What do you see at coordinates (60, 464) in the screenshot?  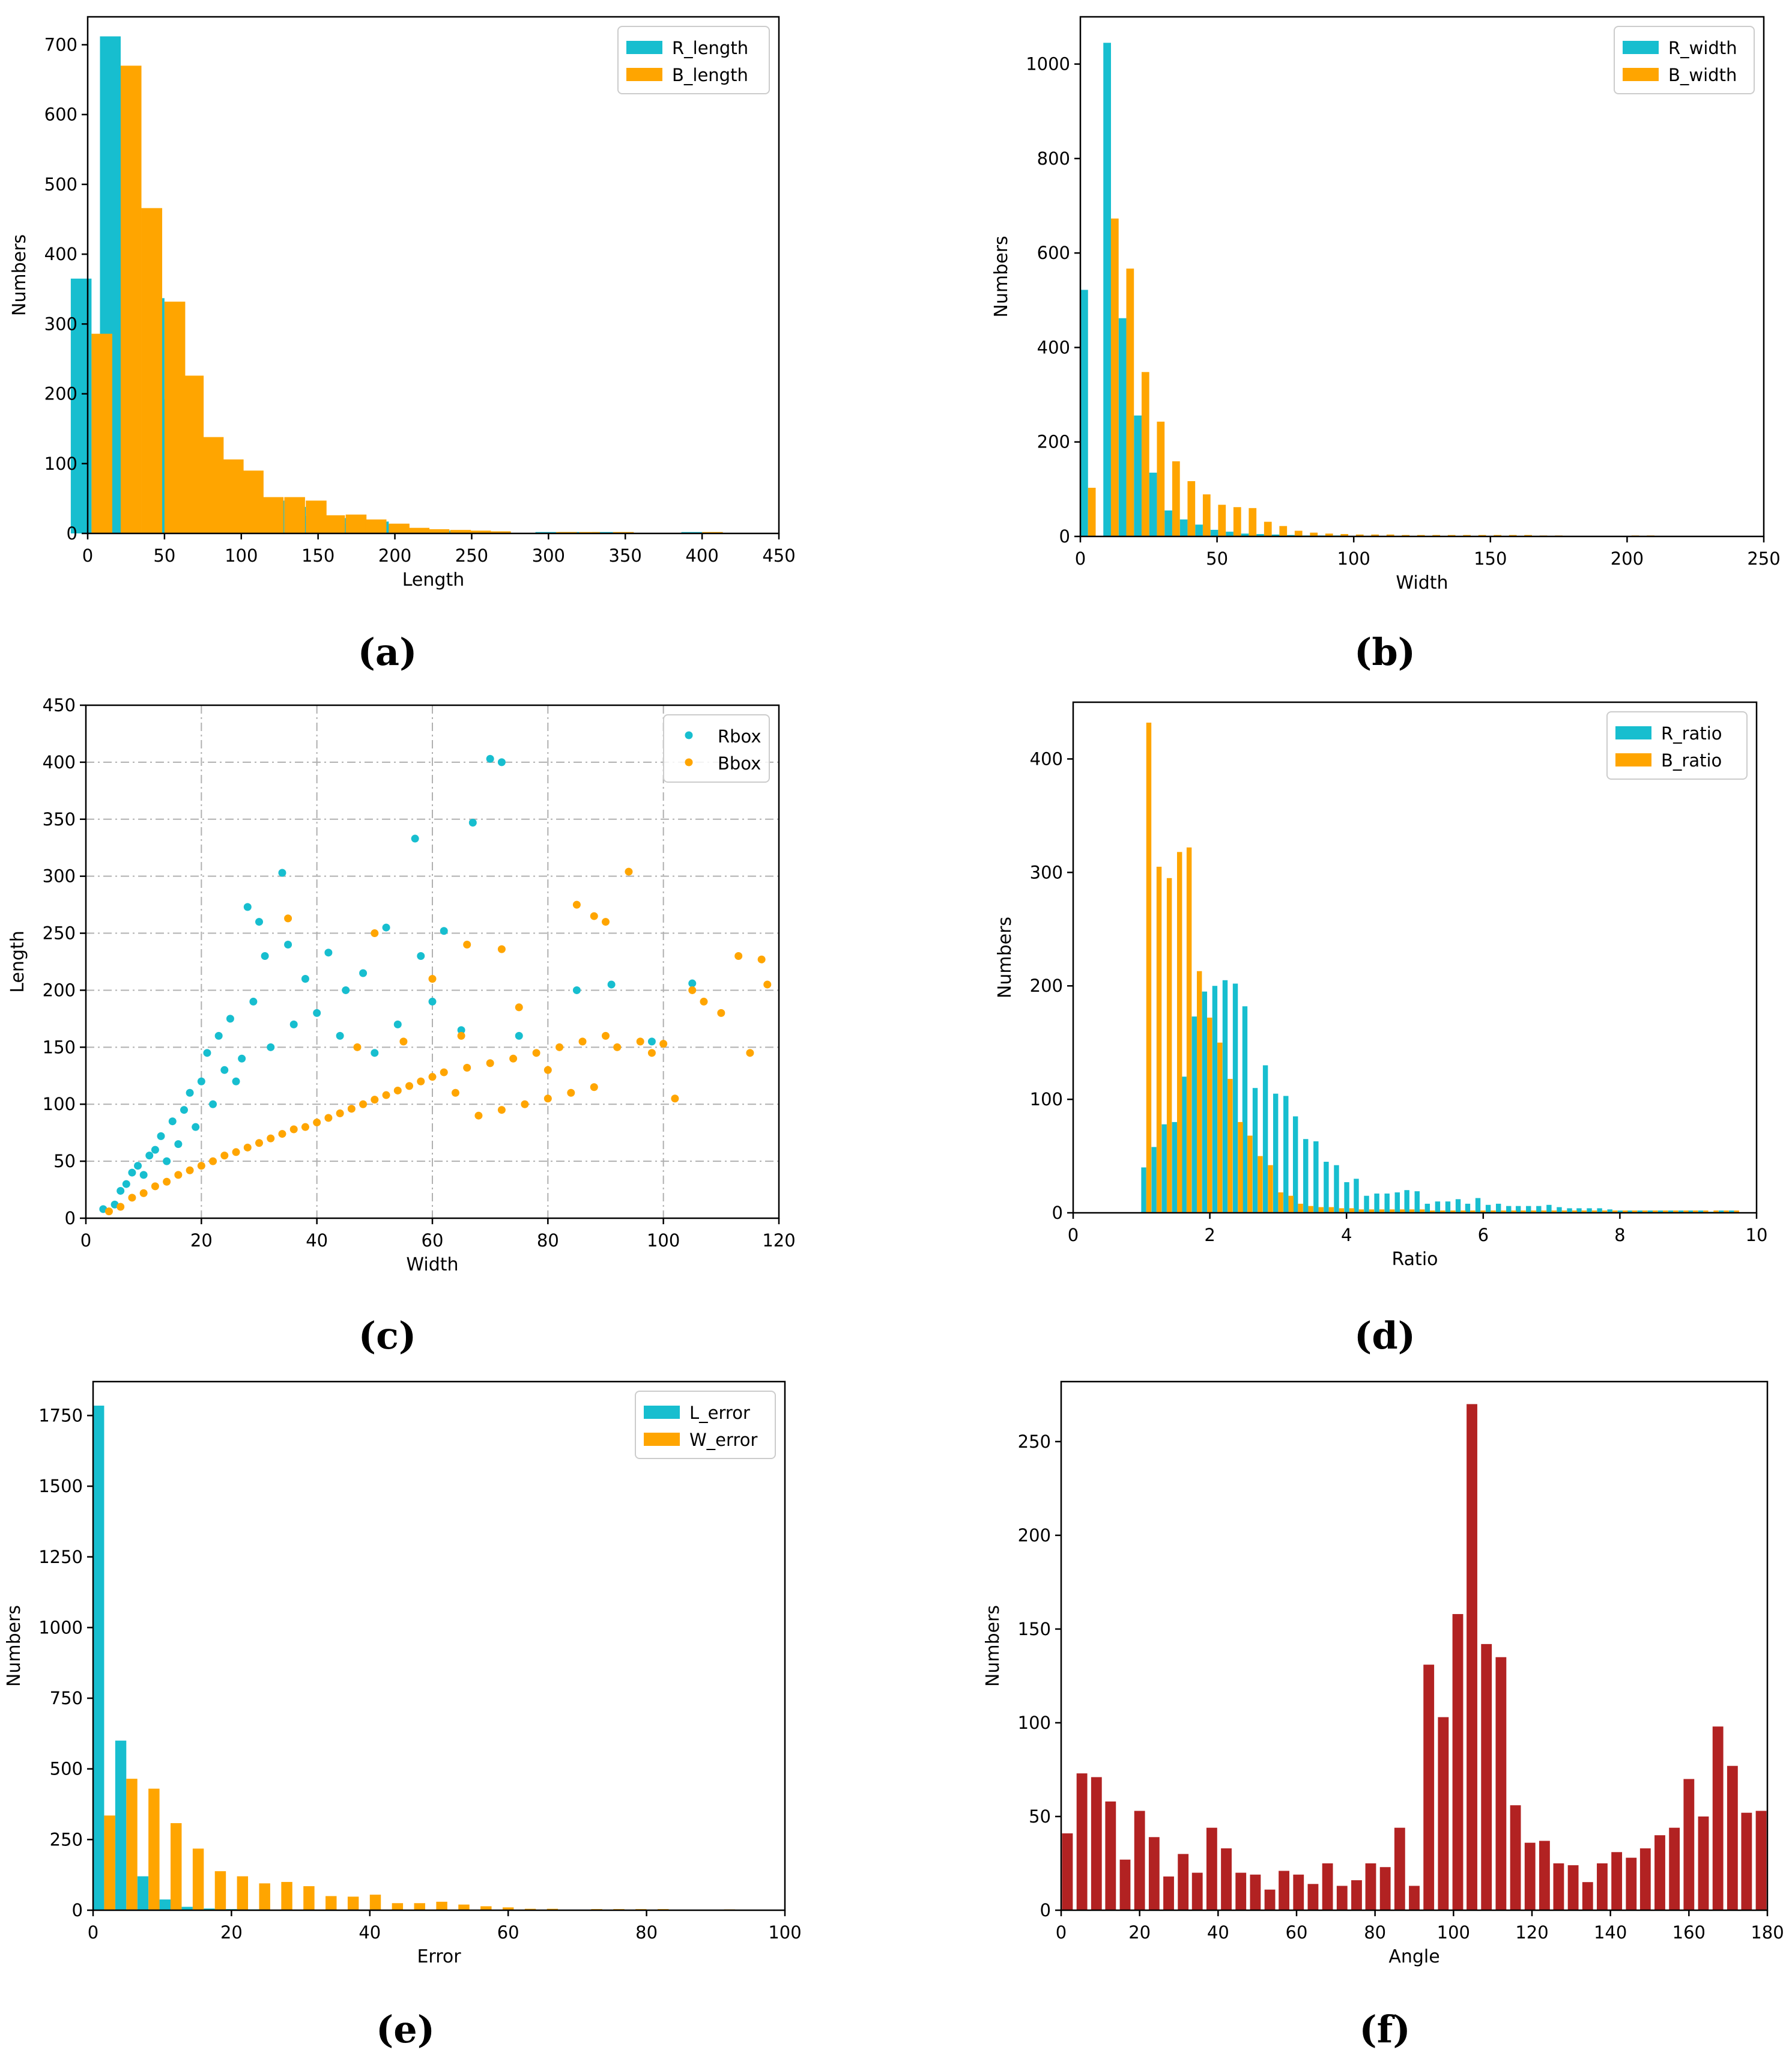 I see `y-tick-label: 100` at bounding box center [60, 464].